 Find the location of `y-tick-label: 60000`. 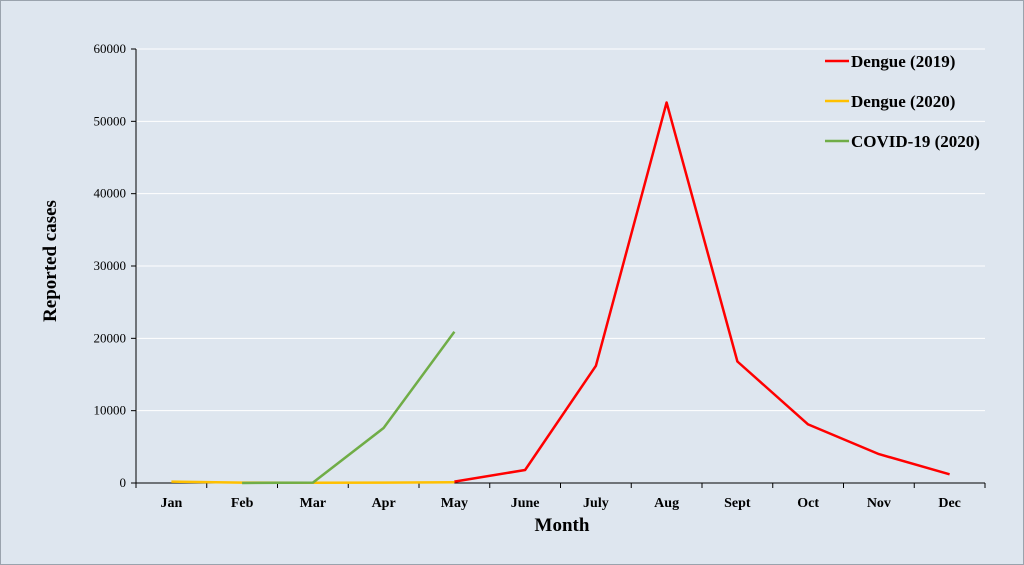

y-tick-label: 60000 is located at coordinates (110, 48).